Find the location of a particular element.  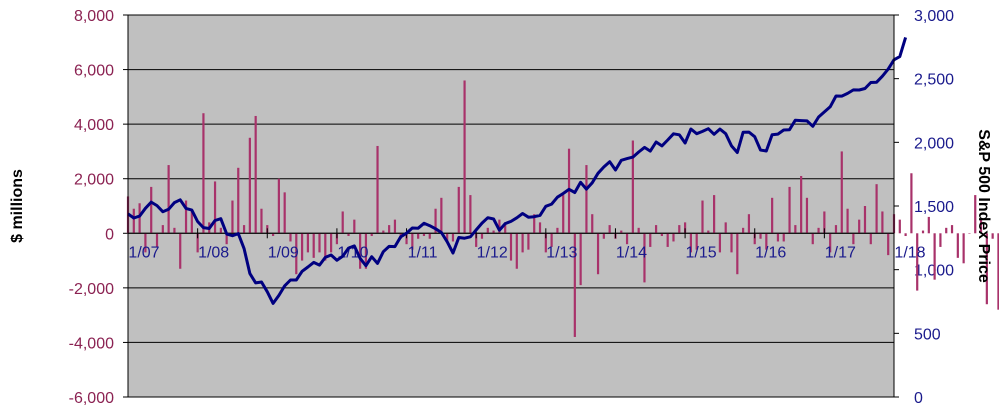

left-tick-label: -2,000 is located at coordinates (91, 289).